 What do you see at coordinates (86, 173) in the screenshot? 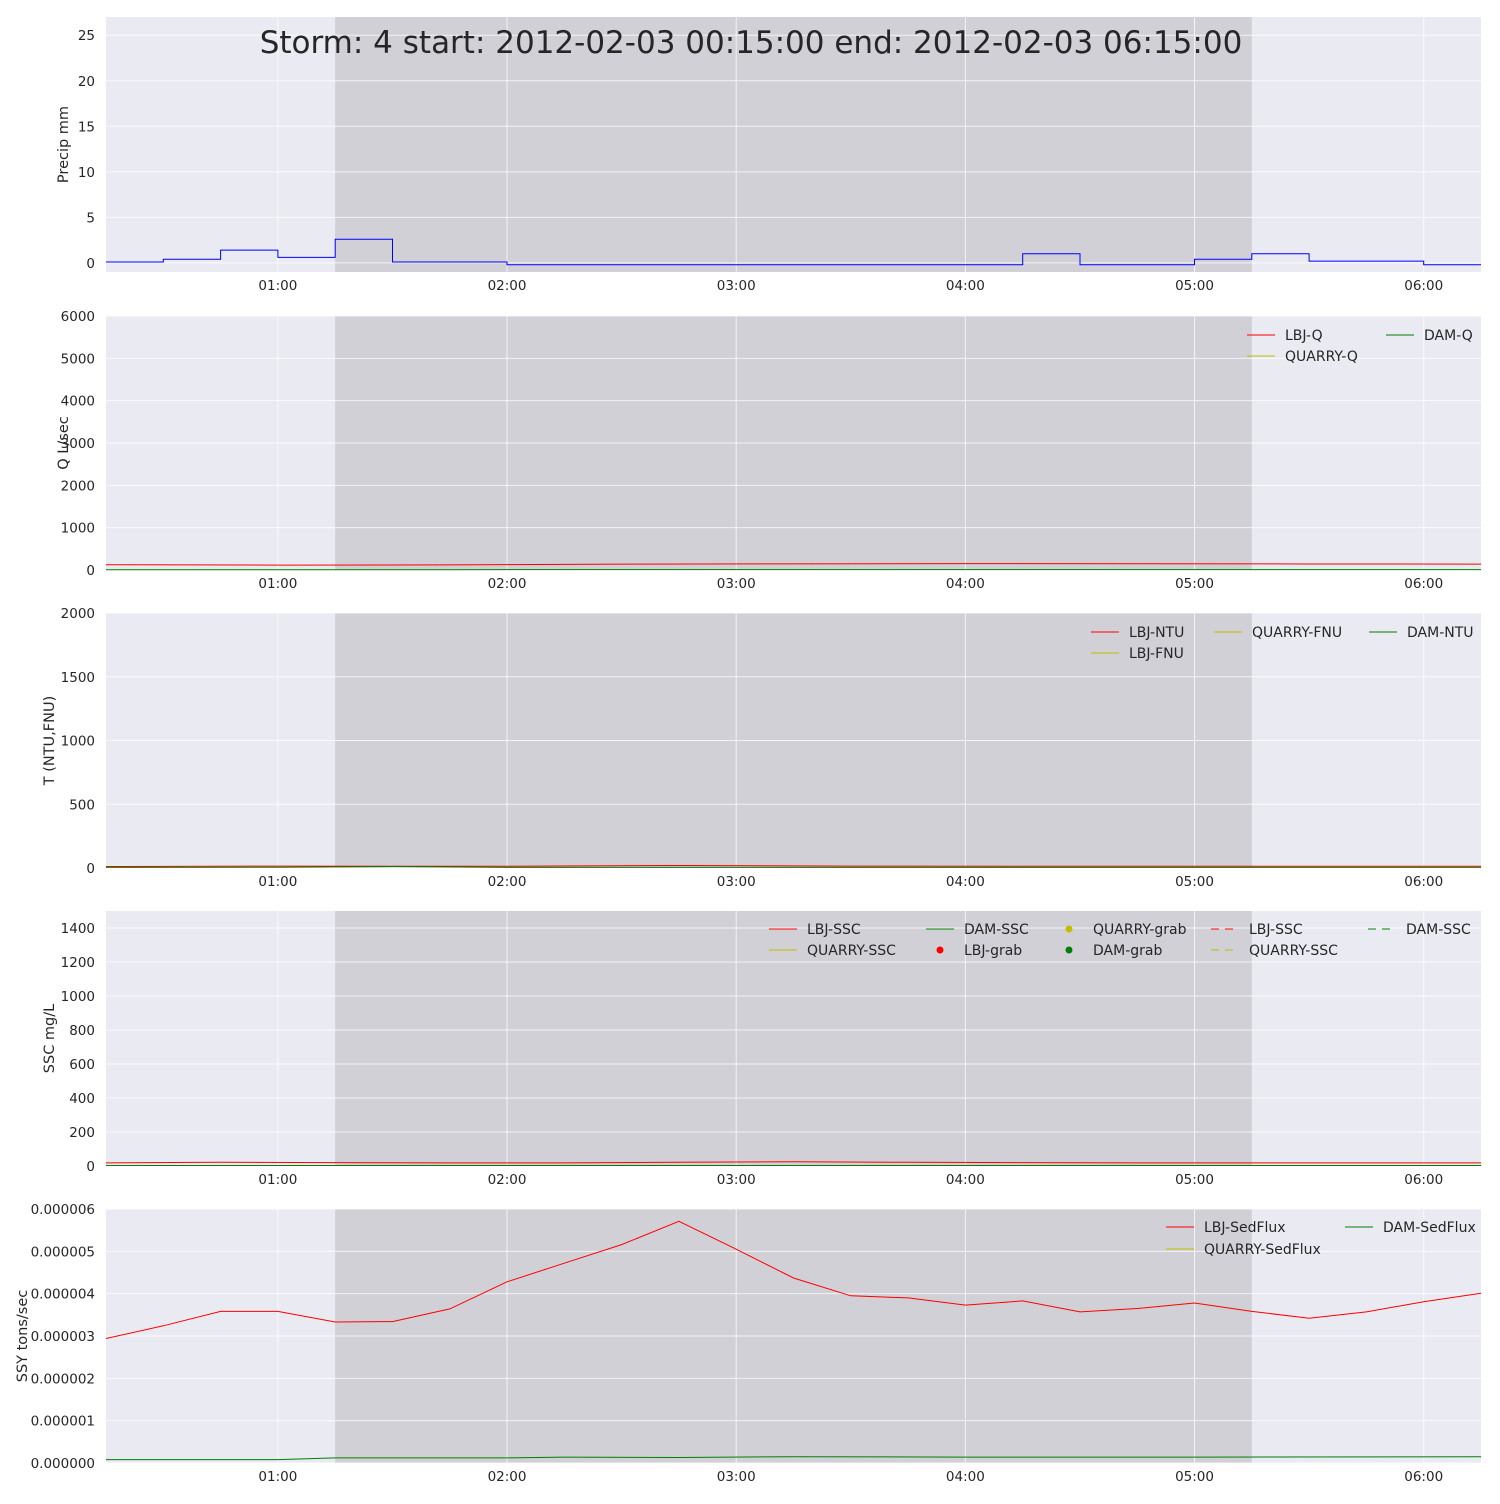
I see `y-tick-label: 10` at bounding box center [86, 173].